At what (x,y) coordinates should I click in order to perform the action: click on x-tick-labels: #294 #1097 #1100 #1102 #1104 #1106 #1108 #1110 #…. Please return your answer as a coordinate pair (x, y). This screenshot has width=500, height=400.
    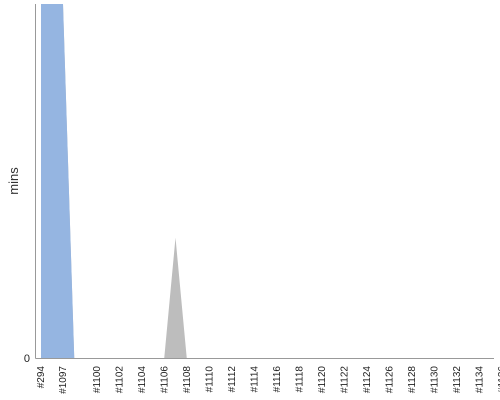
    Looking at the image, I should click on (268, 380).